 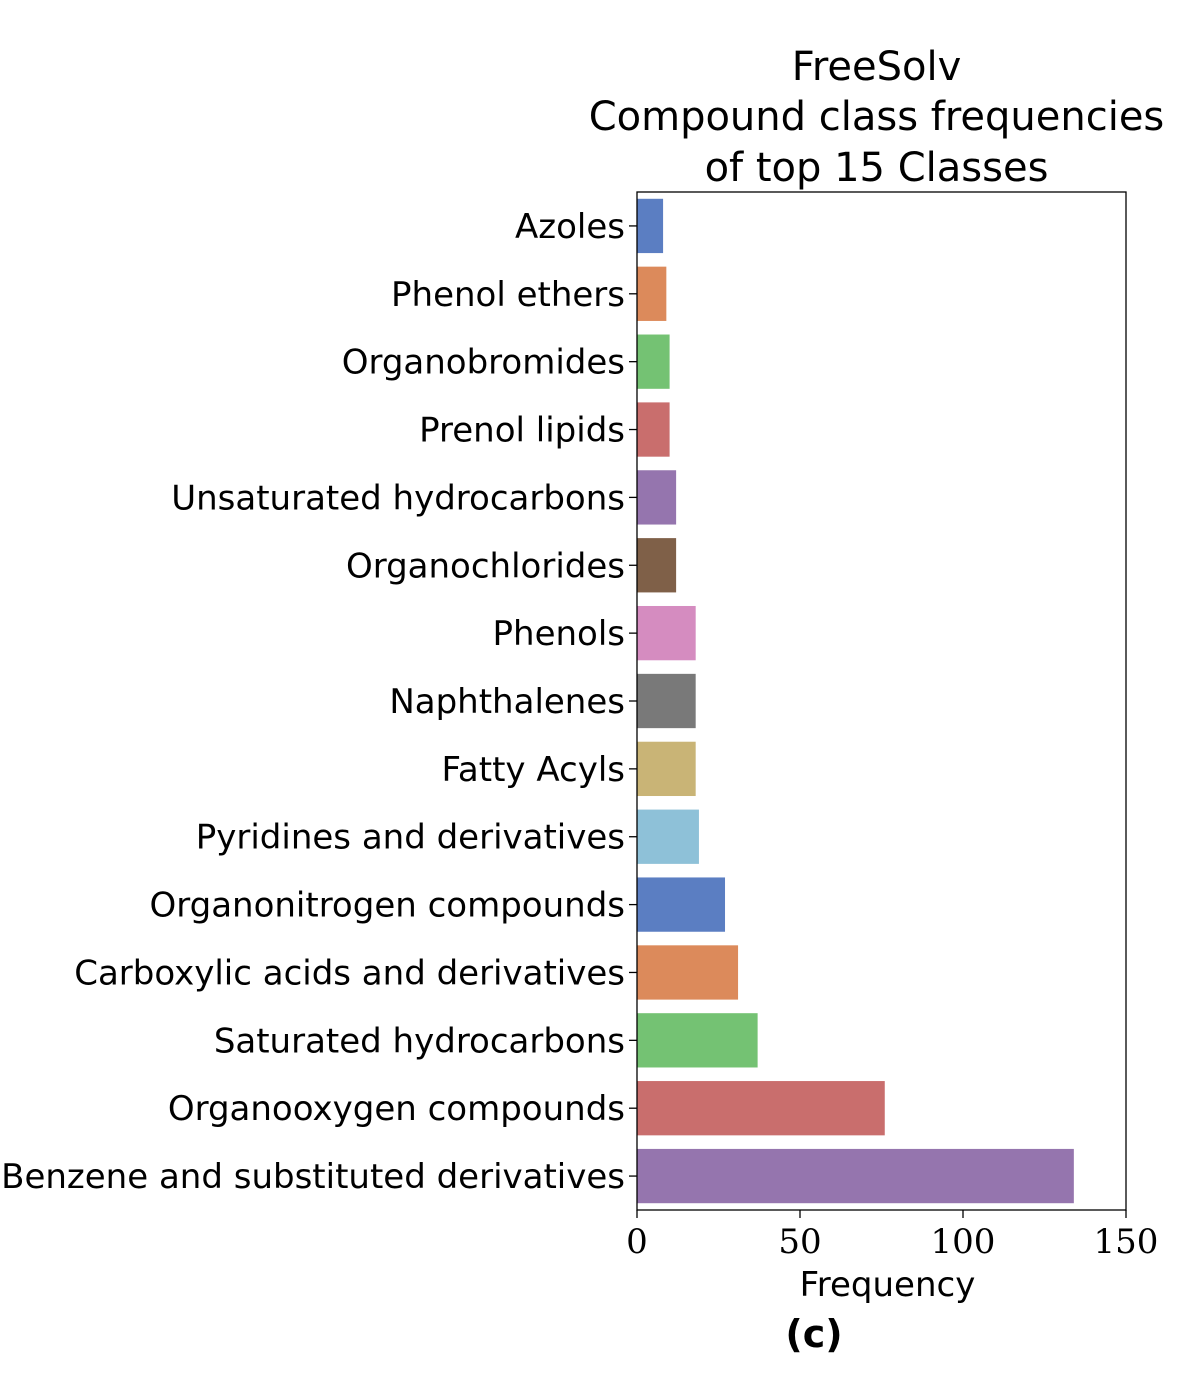 What do you see at coordinates (877, 168) in the screenshot?
I see `title-line: of top 15 Classes` at bounding box center [877, 168].